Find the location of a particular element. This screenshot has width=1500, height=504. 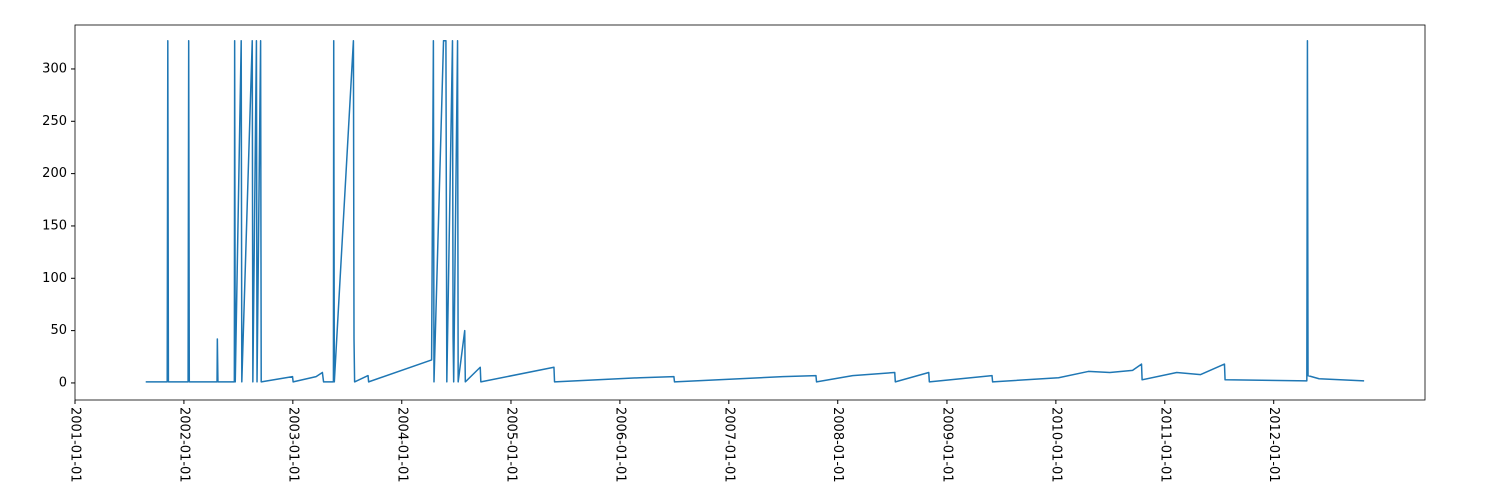

x-tick-label: 2011-01-01 is located at coordinates (1164, 445).